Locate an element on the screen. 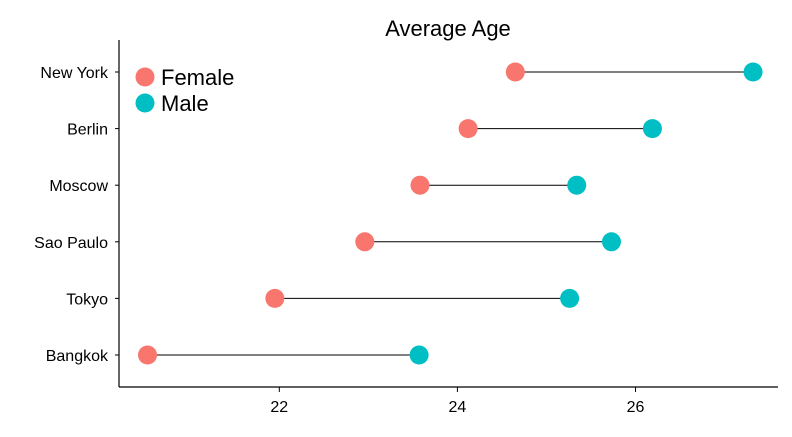 Image resolution: width=792 pixels, height=437 pixels. point-female-tokyo is located at coordinates (275, 298).